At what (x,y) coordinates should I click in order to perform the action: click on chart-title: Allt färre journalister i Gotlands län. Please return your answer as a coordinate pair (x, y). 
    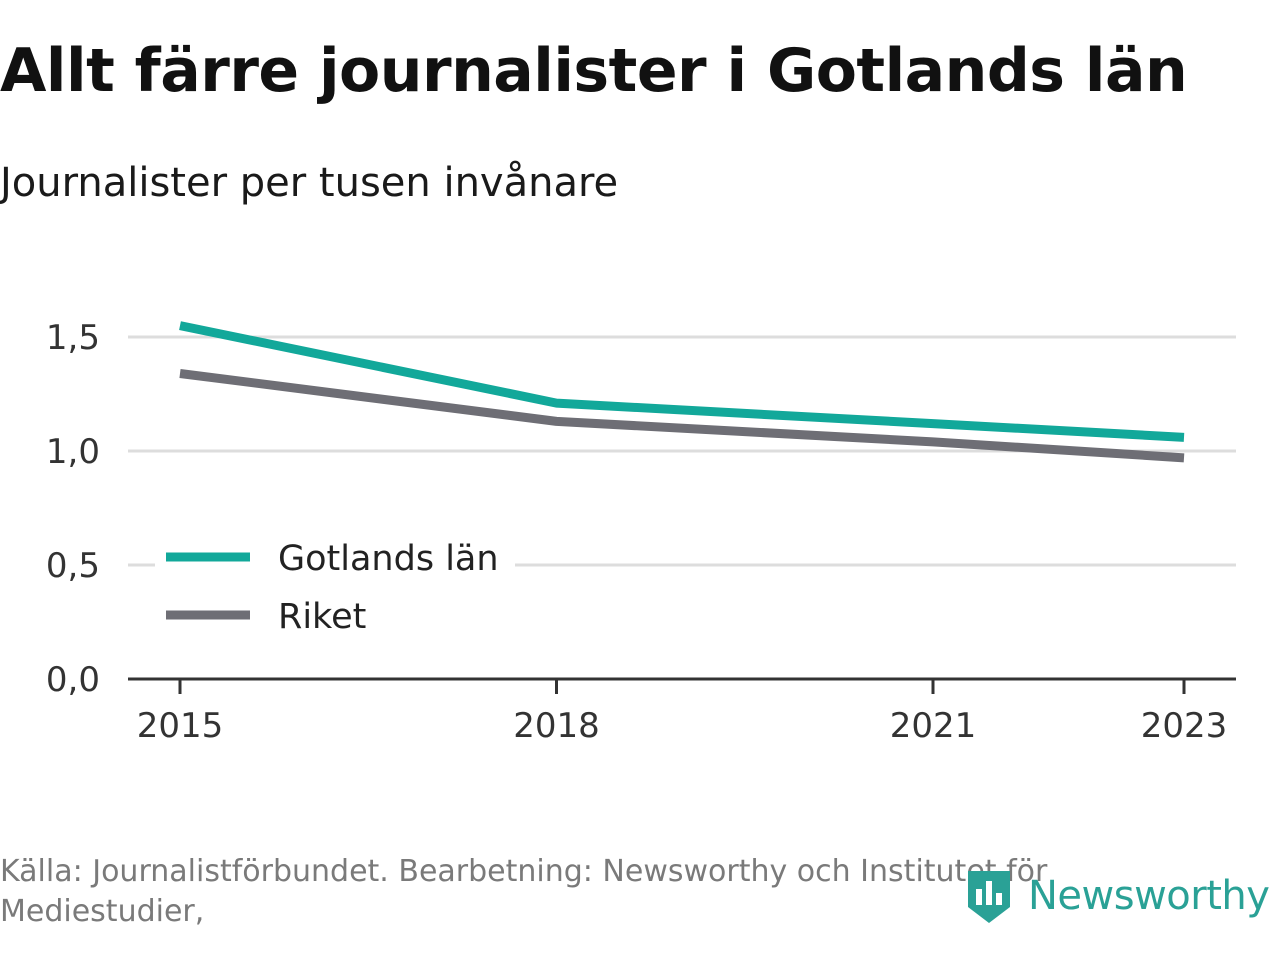
    Looking at the image, I should click on (594, 71).